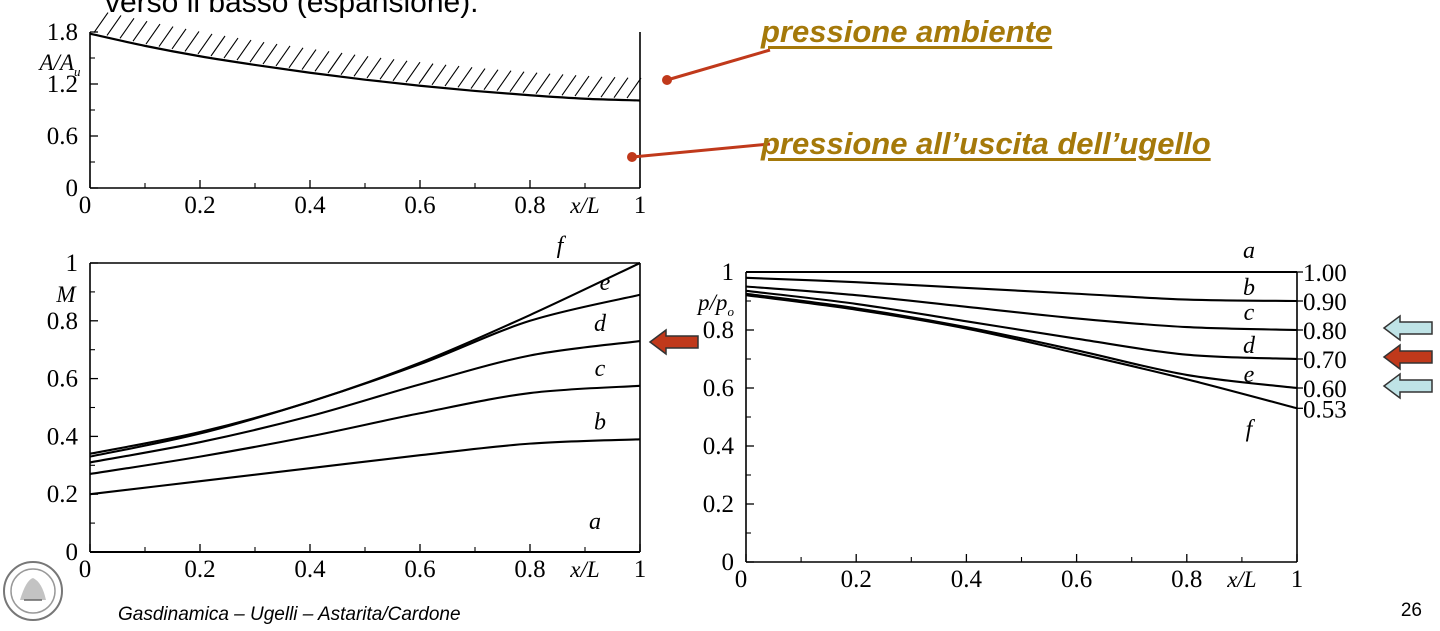 The height and width of the screenshot is (631, 1440). I want to click on x-tick-label: 0.6, so click(419, 569).